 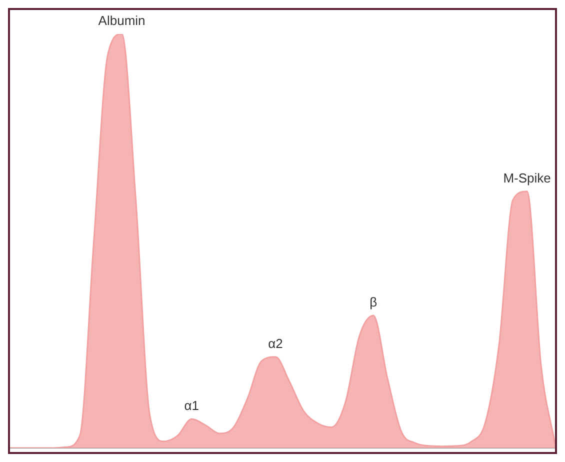 I want to click on text: Albumin, so click(x=122, y=20).